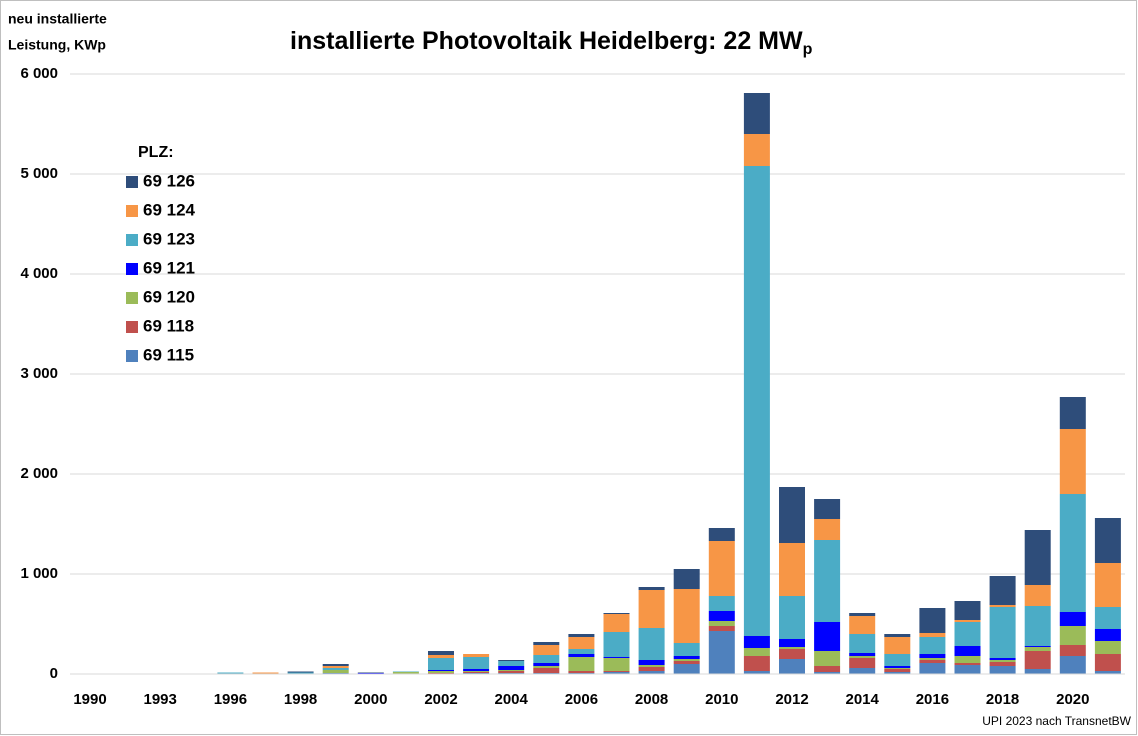  What do you see at coordinates (160, 699) in the screenshot?
I see `x-tick-label: 1993` at bounding box center [160, 699].